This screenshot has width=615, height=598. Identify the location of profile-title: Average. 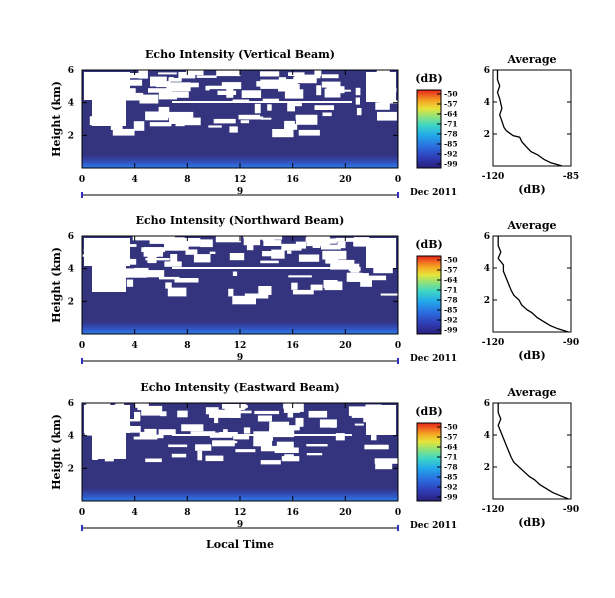
(531, 59).